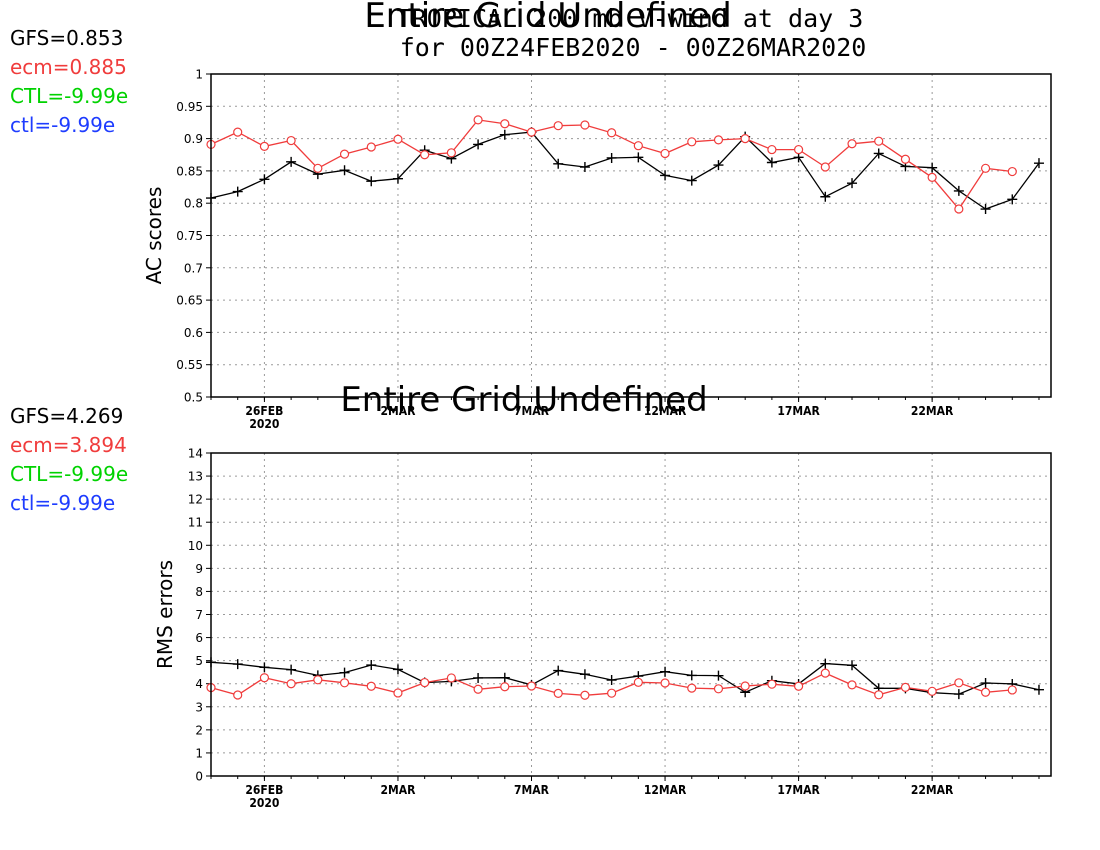 The width and height of the screenshot is (1100, 850). Describe the element at coordinates (189, 171) in the screenshot. I see `y-tick-label: 0.85` at that location.